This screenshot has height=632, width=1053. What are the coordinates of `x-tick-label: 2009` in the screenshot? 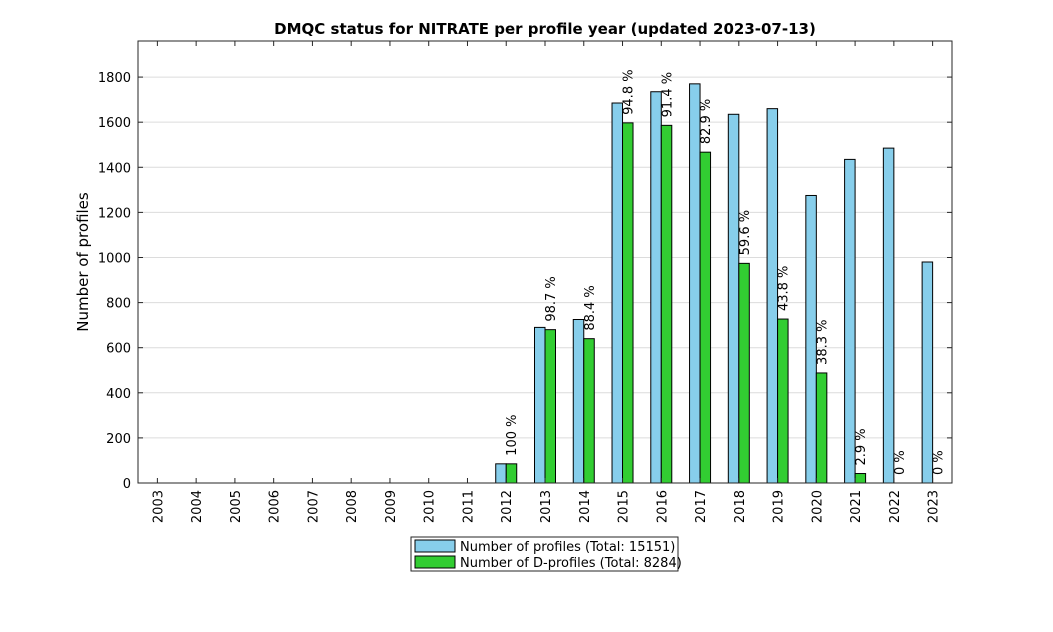 It's located at (391, 506).